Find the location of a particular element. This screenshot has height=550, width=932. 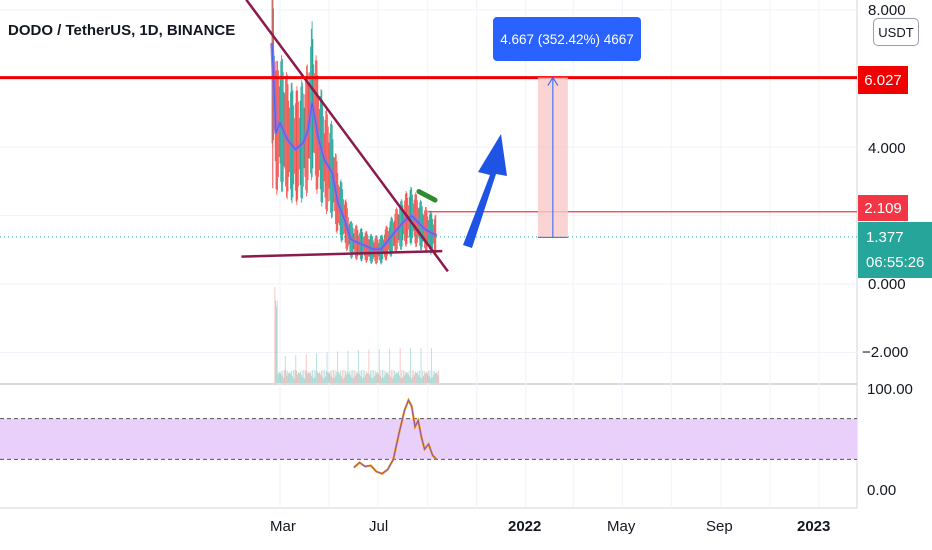

support-trendline is located at coordinates (342, 253).